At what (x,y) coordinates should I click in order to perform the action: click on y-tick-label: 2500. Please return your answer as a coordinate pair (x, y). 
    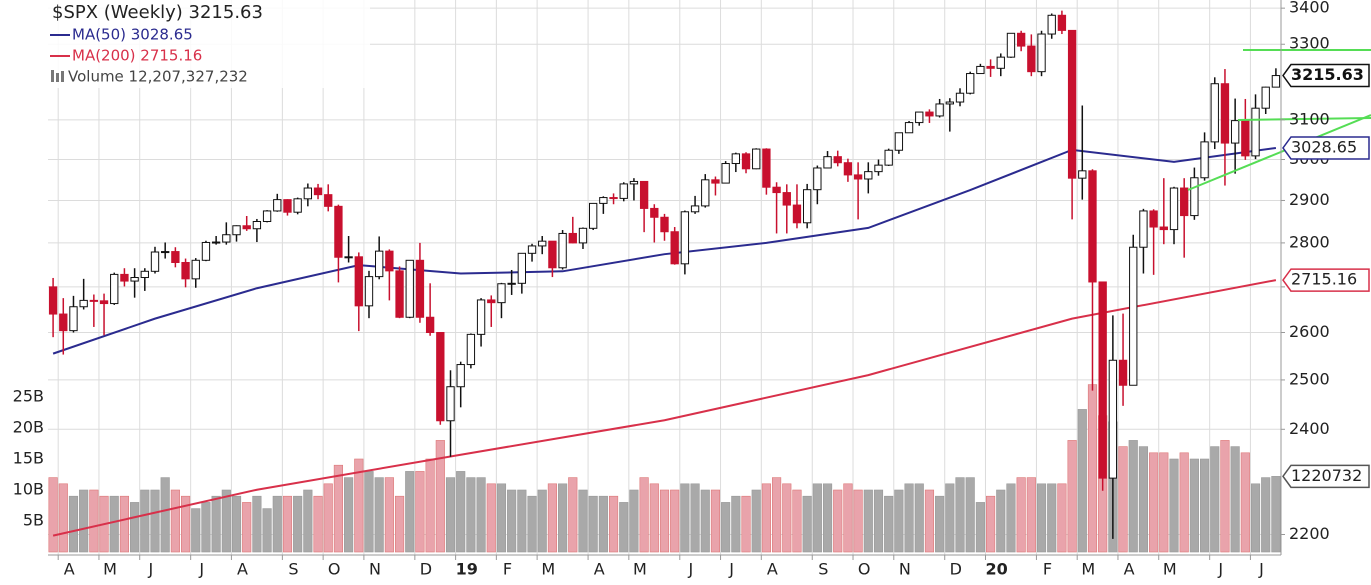
    Looking at the image, I should click on (1309, 378).